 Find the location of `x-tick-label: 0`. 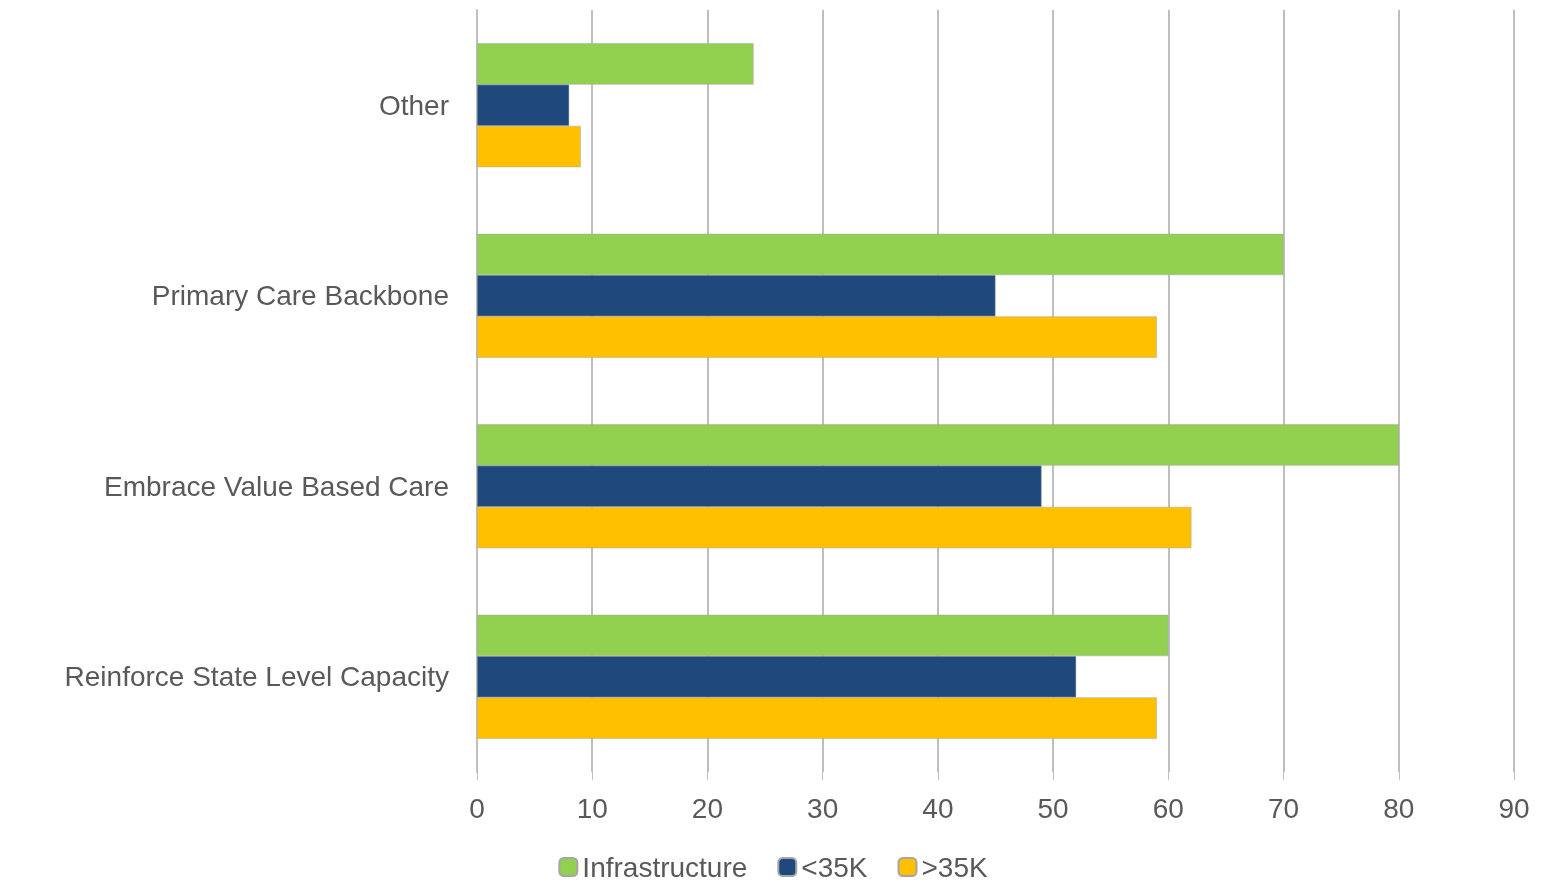

x-tick-label: 0 is located at coordinates (477, 808).